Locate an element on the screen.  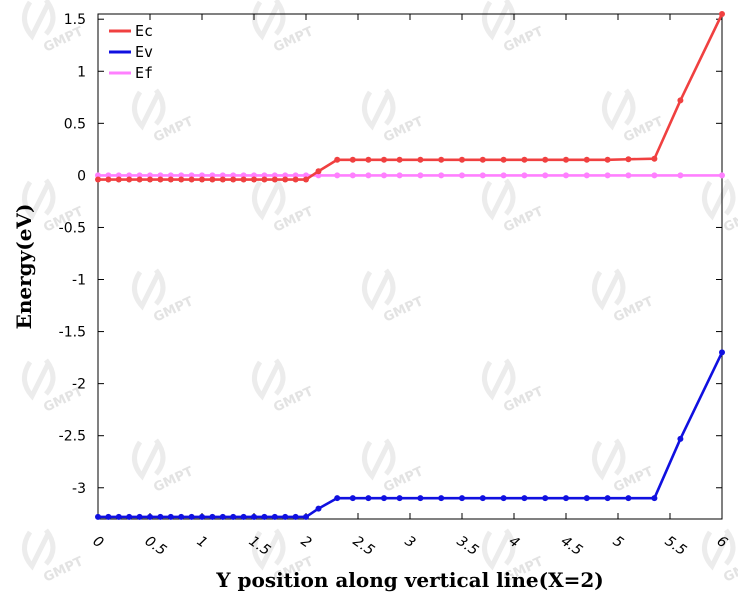
x-tick-label: 0 is located at coordinates (98, 542).